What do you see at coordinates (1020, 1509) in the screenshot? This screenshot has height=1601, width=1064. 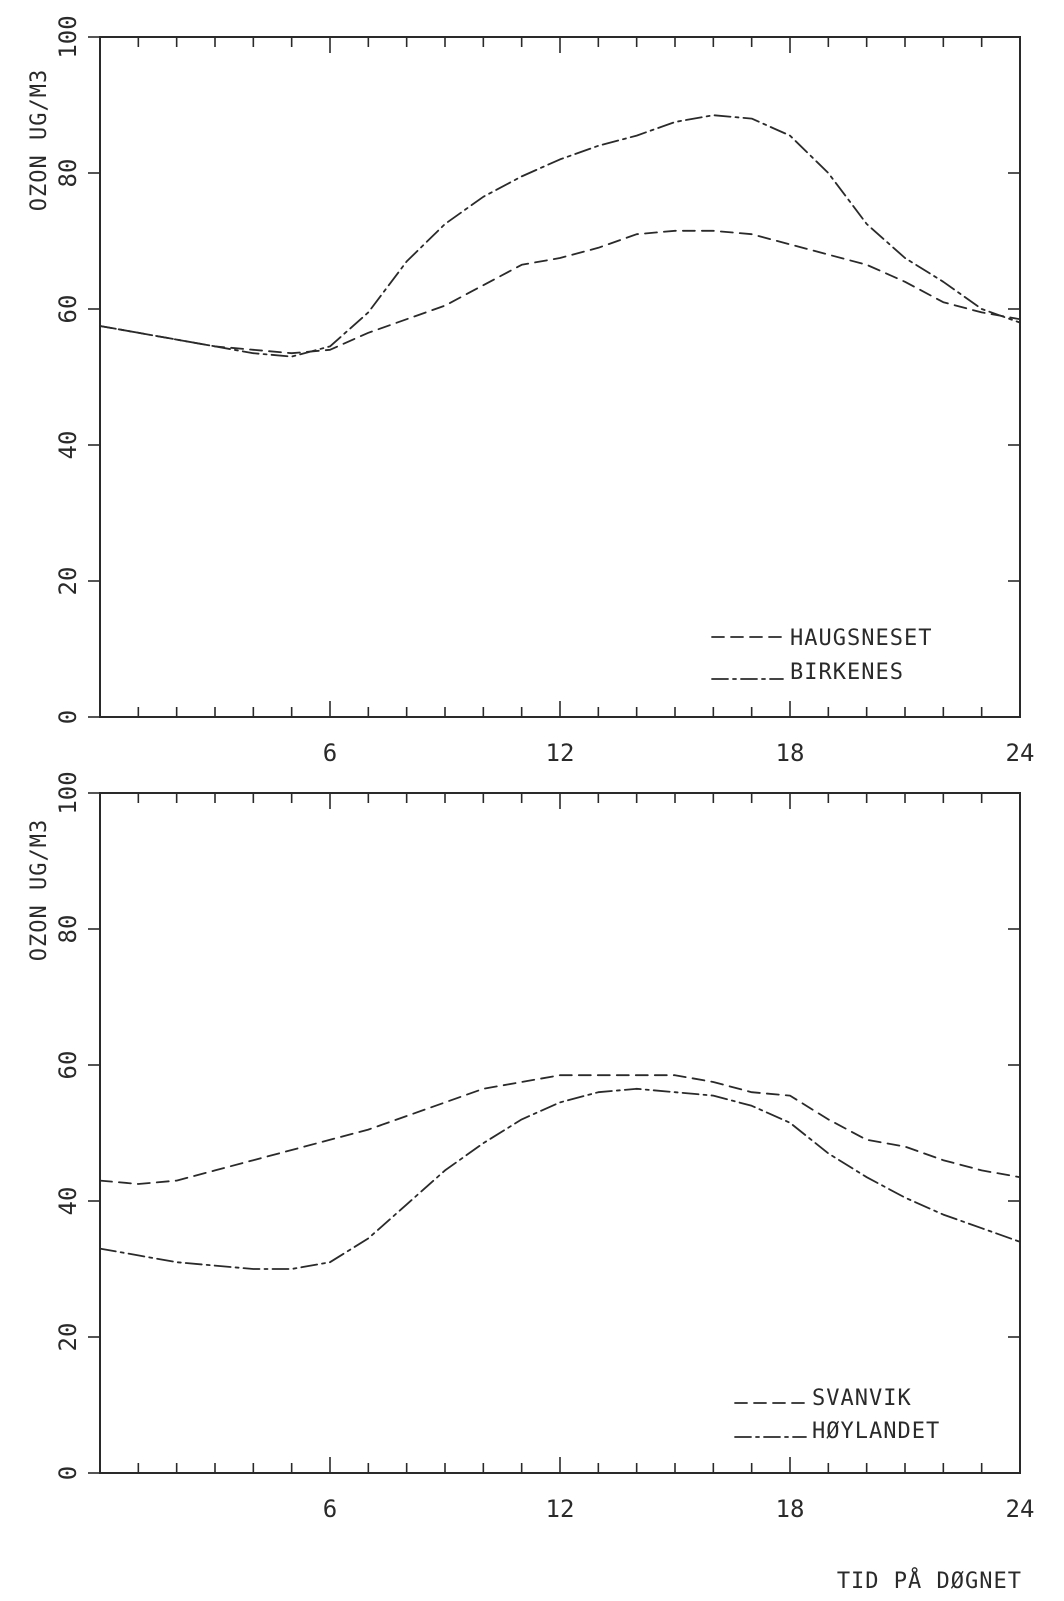 I see `bottom-x-tick-label-24: 24` at bounding box center [1020, 1509].